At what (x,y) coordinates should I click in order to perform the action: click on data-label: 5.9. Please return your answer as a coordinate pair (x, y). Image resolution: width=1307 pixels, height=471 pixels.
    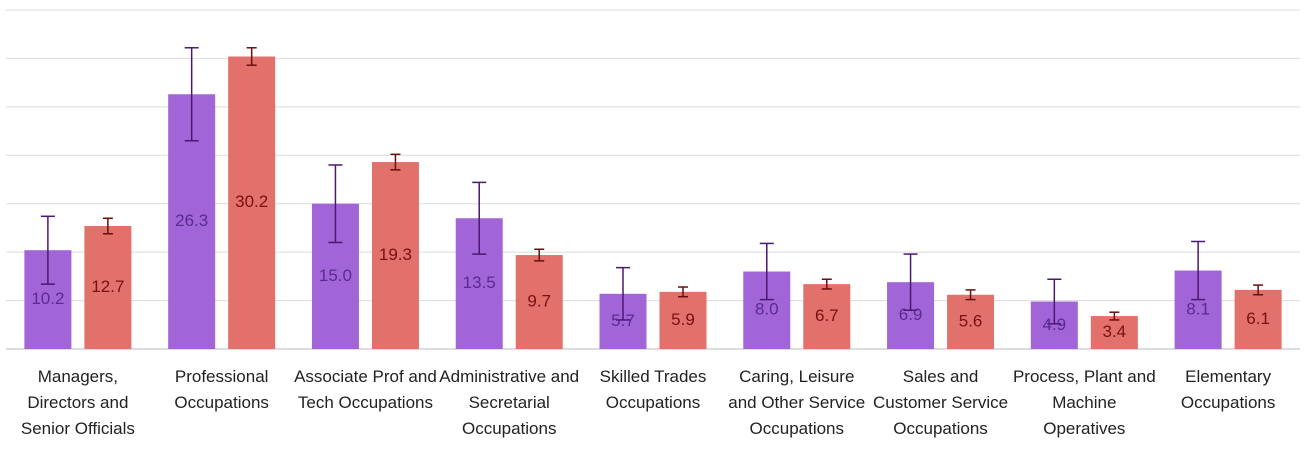
    Looking at the image, I should click on (683, 319).